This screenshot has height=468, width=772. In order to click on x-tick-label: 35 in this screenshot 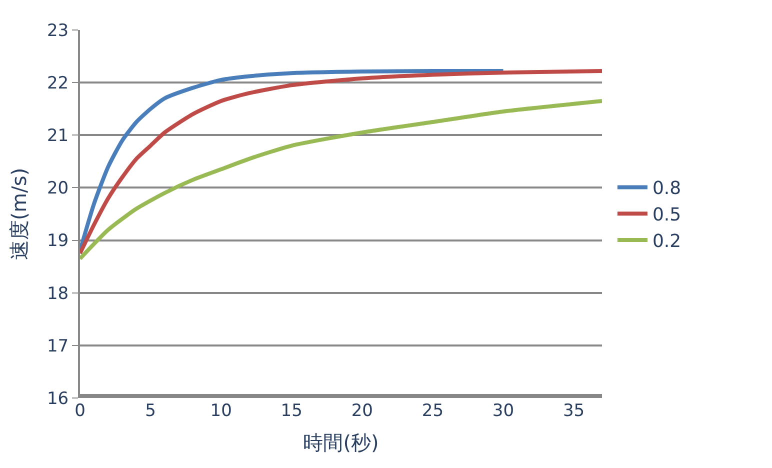, I will do `click(573, 411)`.